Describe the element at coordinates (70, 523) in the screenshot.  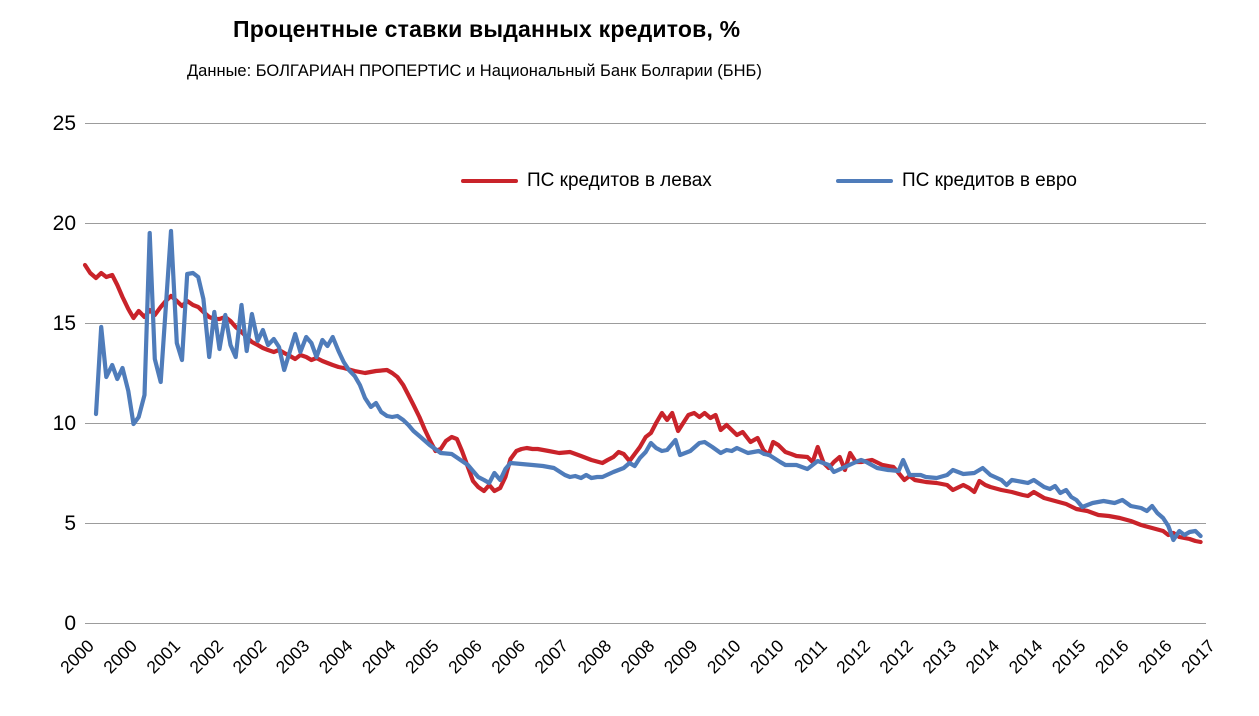
I see `y-axis-tick-label: 5` at that location.